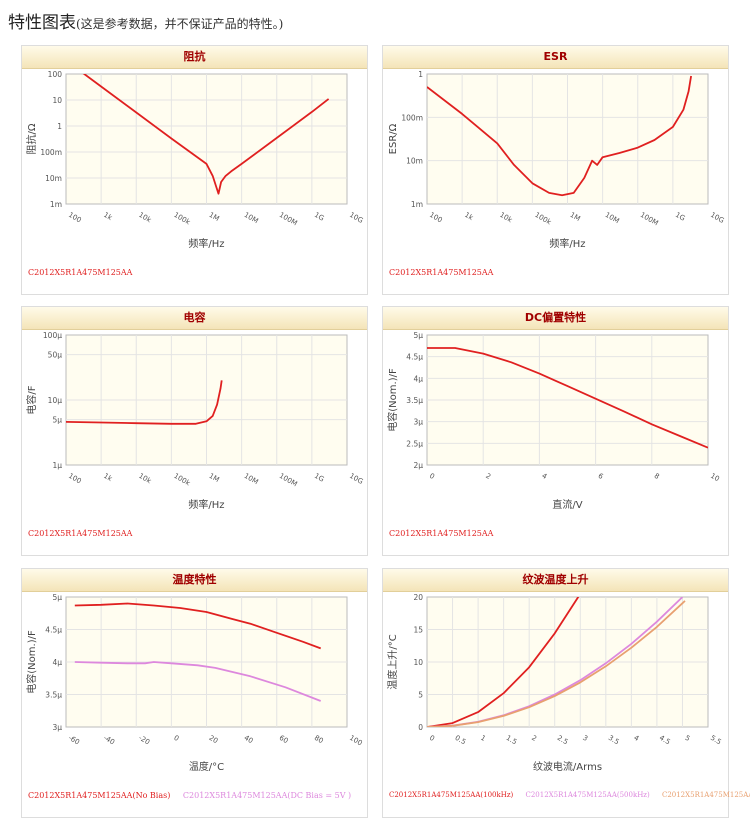 The image size is (750, 829). What do you see at coordinates (418, 630) in the screenshot?
I see `y-tick-label: 15` at bounding box center [418, 630].